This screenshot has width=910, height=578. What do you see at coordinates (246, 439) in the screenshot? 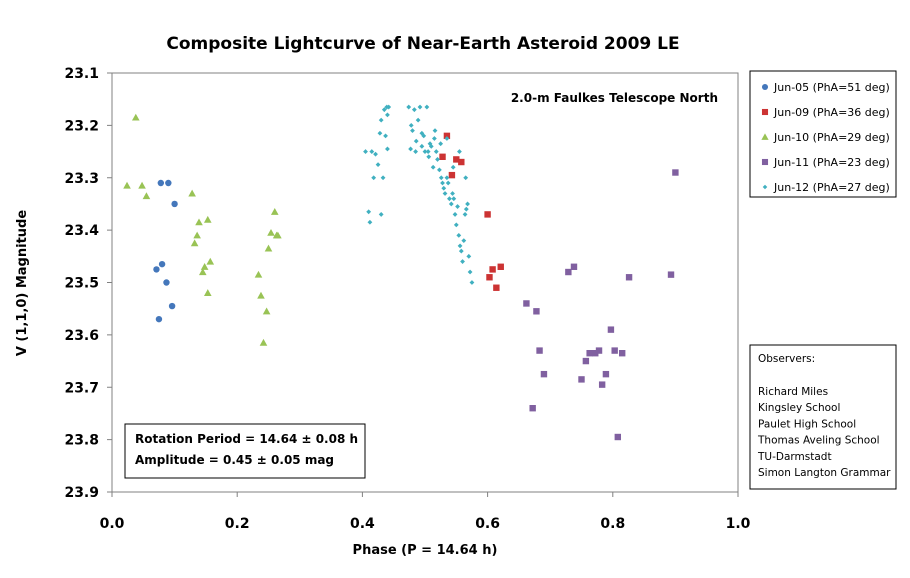
I see `rotation-period-text: Rotation Period = 14.64 ± 0.08 h` at bounding box center [246, 439].